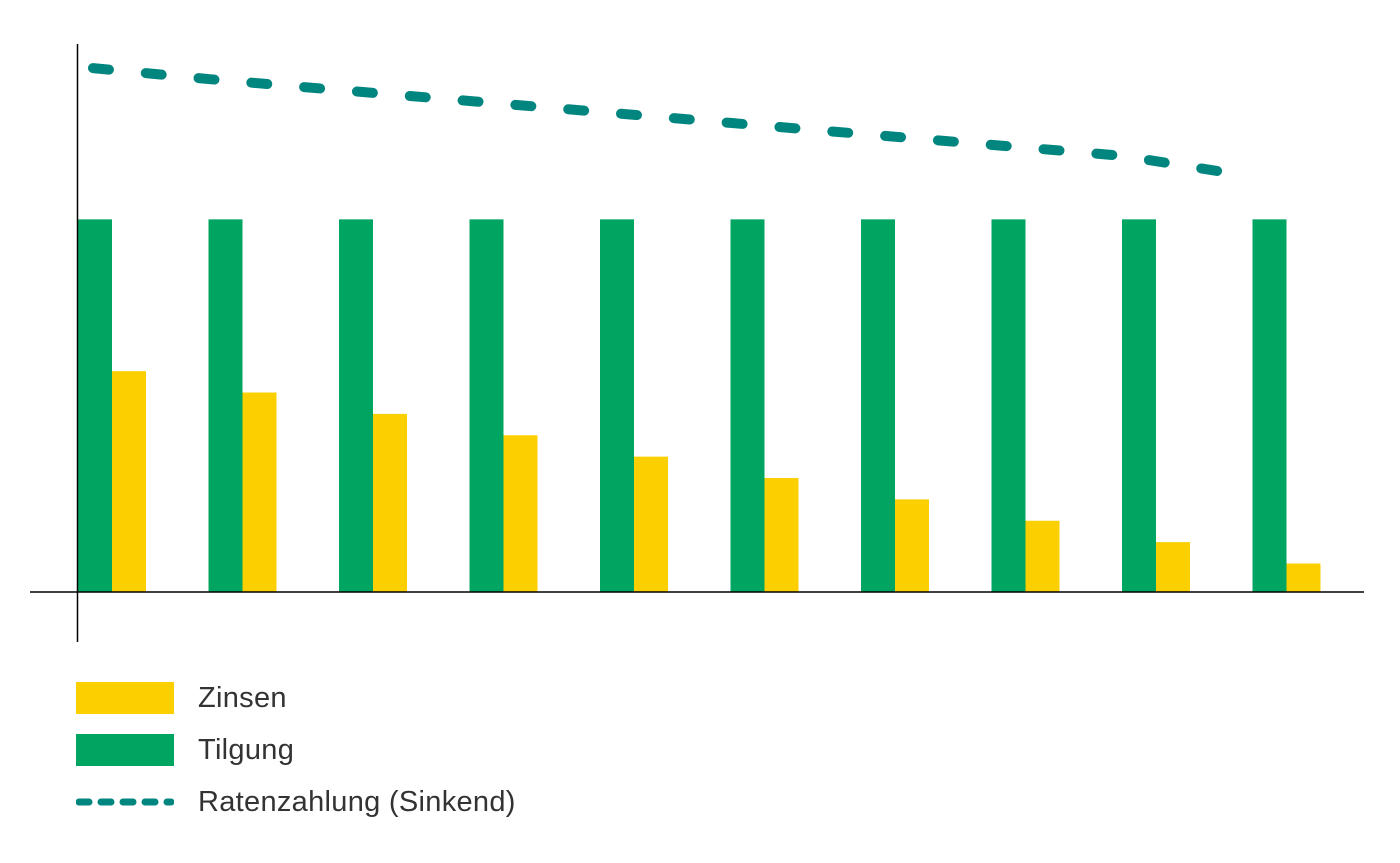  Describe the element at coordinates (357, 801) in the screenshot. I see `legend-label-rate: Ratenzahlung (Sinkend)` at that location.